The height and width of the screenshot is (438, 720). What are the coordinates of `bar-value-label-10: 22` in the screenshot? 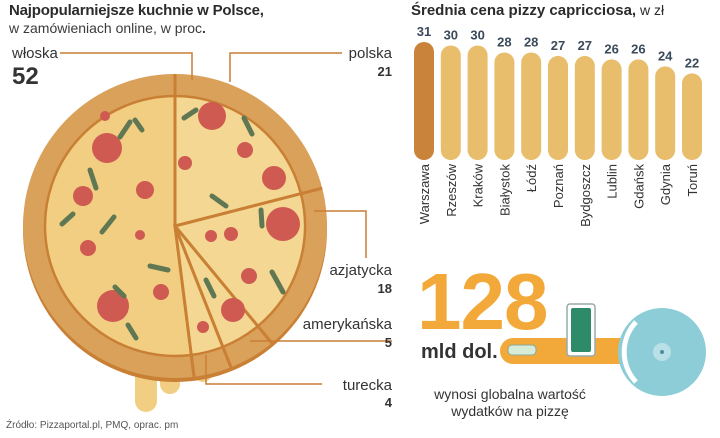 It's located at (692, 62).